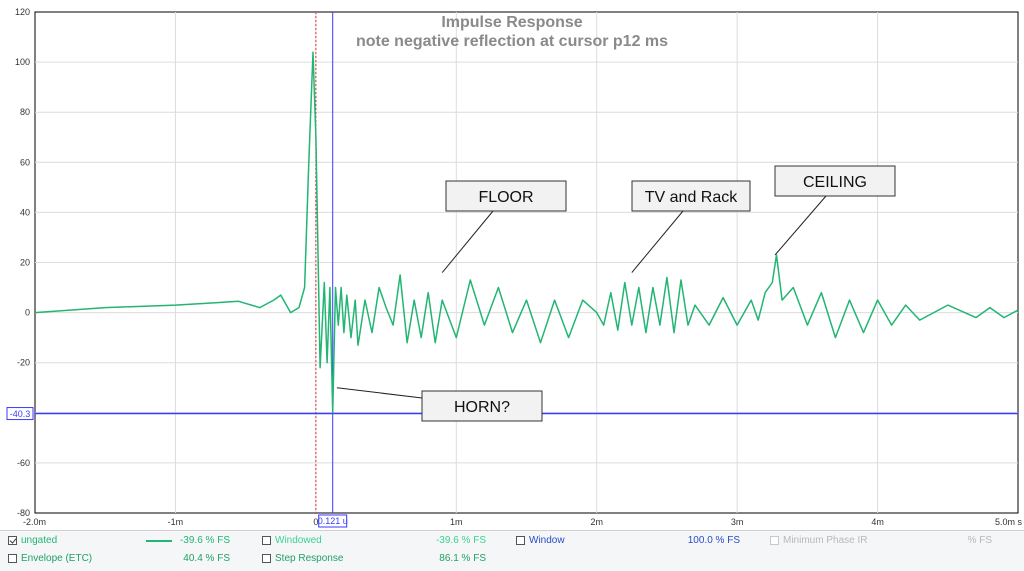 The width and height of the screenshot is (1024, 571). I want to click on chart-title: Impulse Response, so click(511, 22).